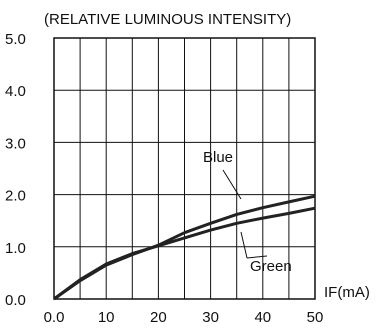  I want to click on x-tick-label: 40, so click(262, 317).